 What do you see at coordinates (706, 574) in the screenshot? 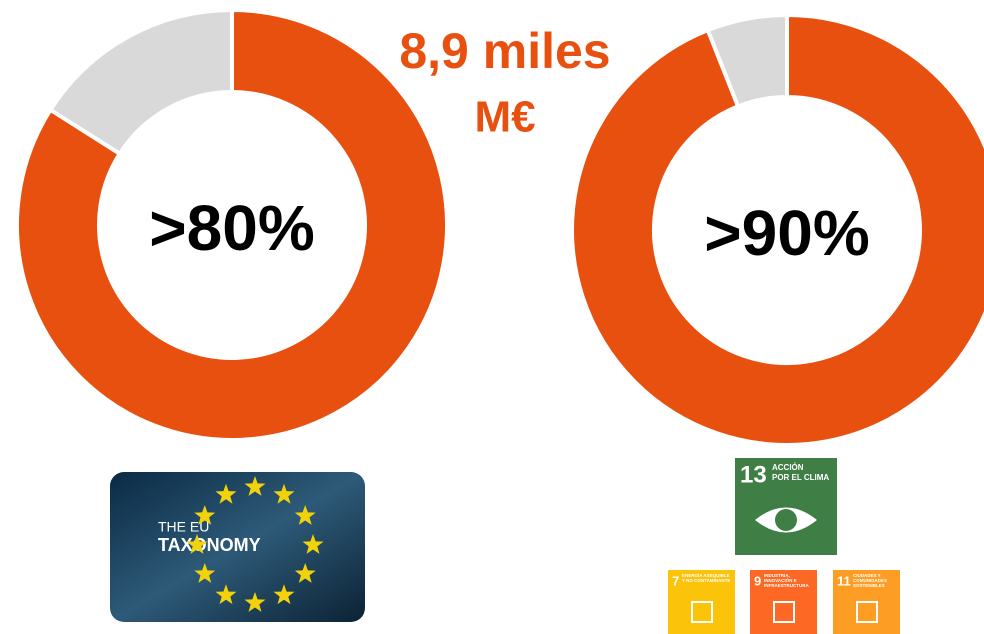
I see `sdg-label: ENERGÍA ASEQUIBLE` at bounding box center [706, 574].